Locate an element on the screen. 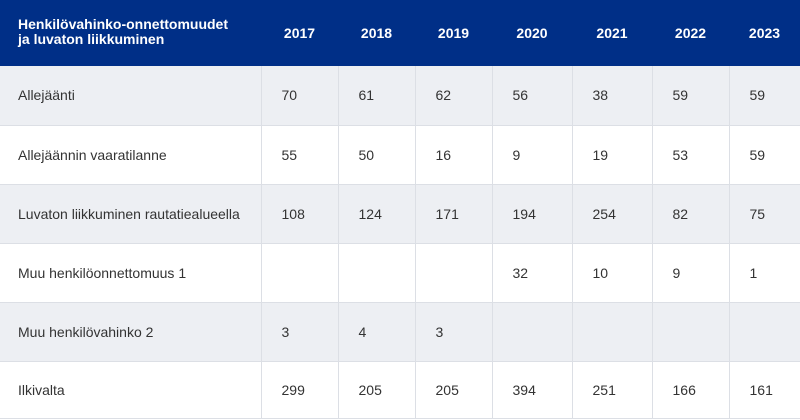 This screenshot has width=800, height=420. row-label: Allejäännin vaaratilanne is located at coordinates (130, 155).